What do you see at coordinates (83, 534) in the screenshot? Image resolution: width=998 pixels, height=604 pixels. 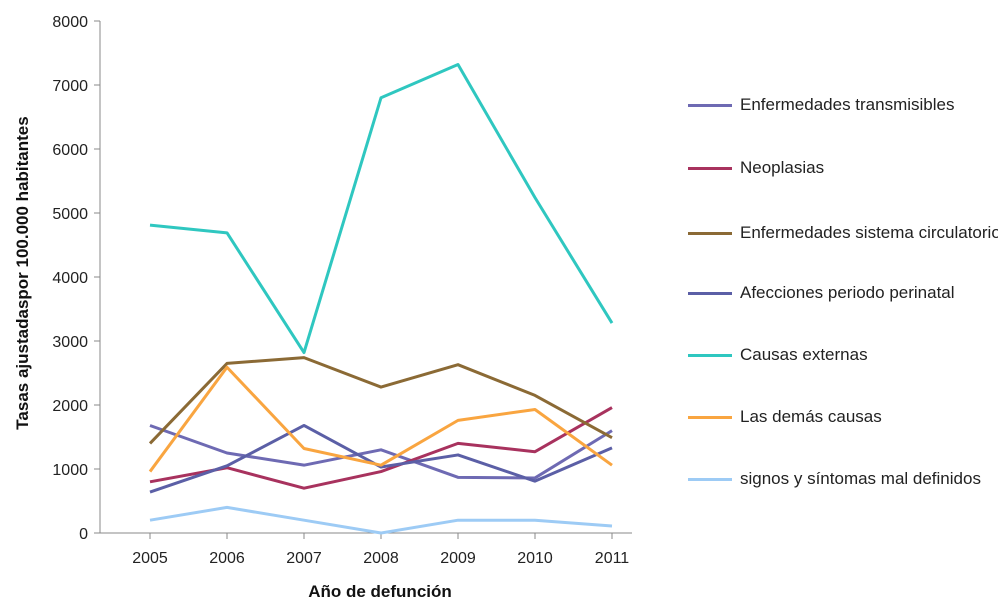 I see `y-tick-label: 0` at bounding box center [83, 534].